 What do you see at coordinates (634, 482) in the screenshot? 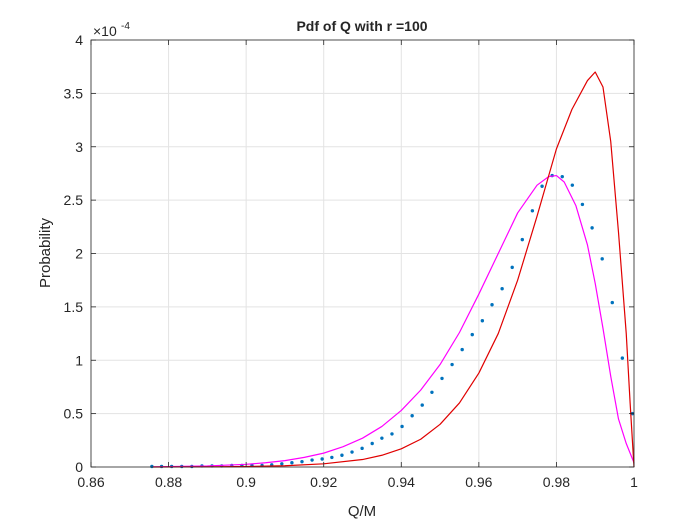
I see `x-tick-label: 1` at bounding box center [634, 482].